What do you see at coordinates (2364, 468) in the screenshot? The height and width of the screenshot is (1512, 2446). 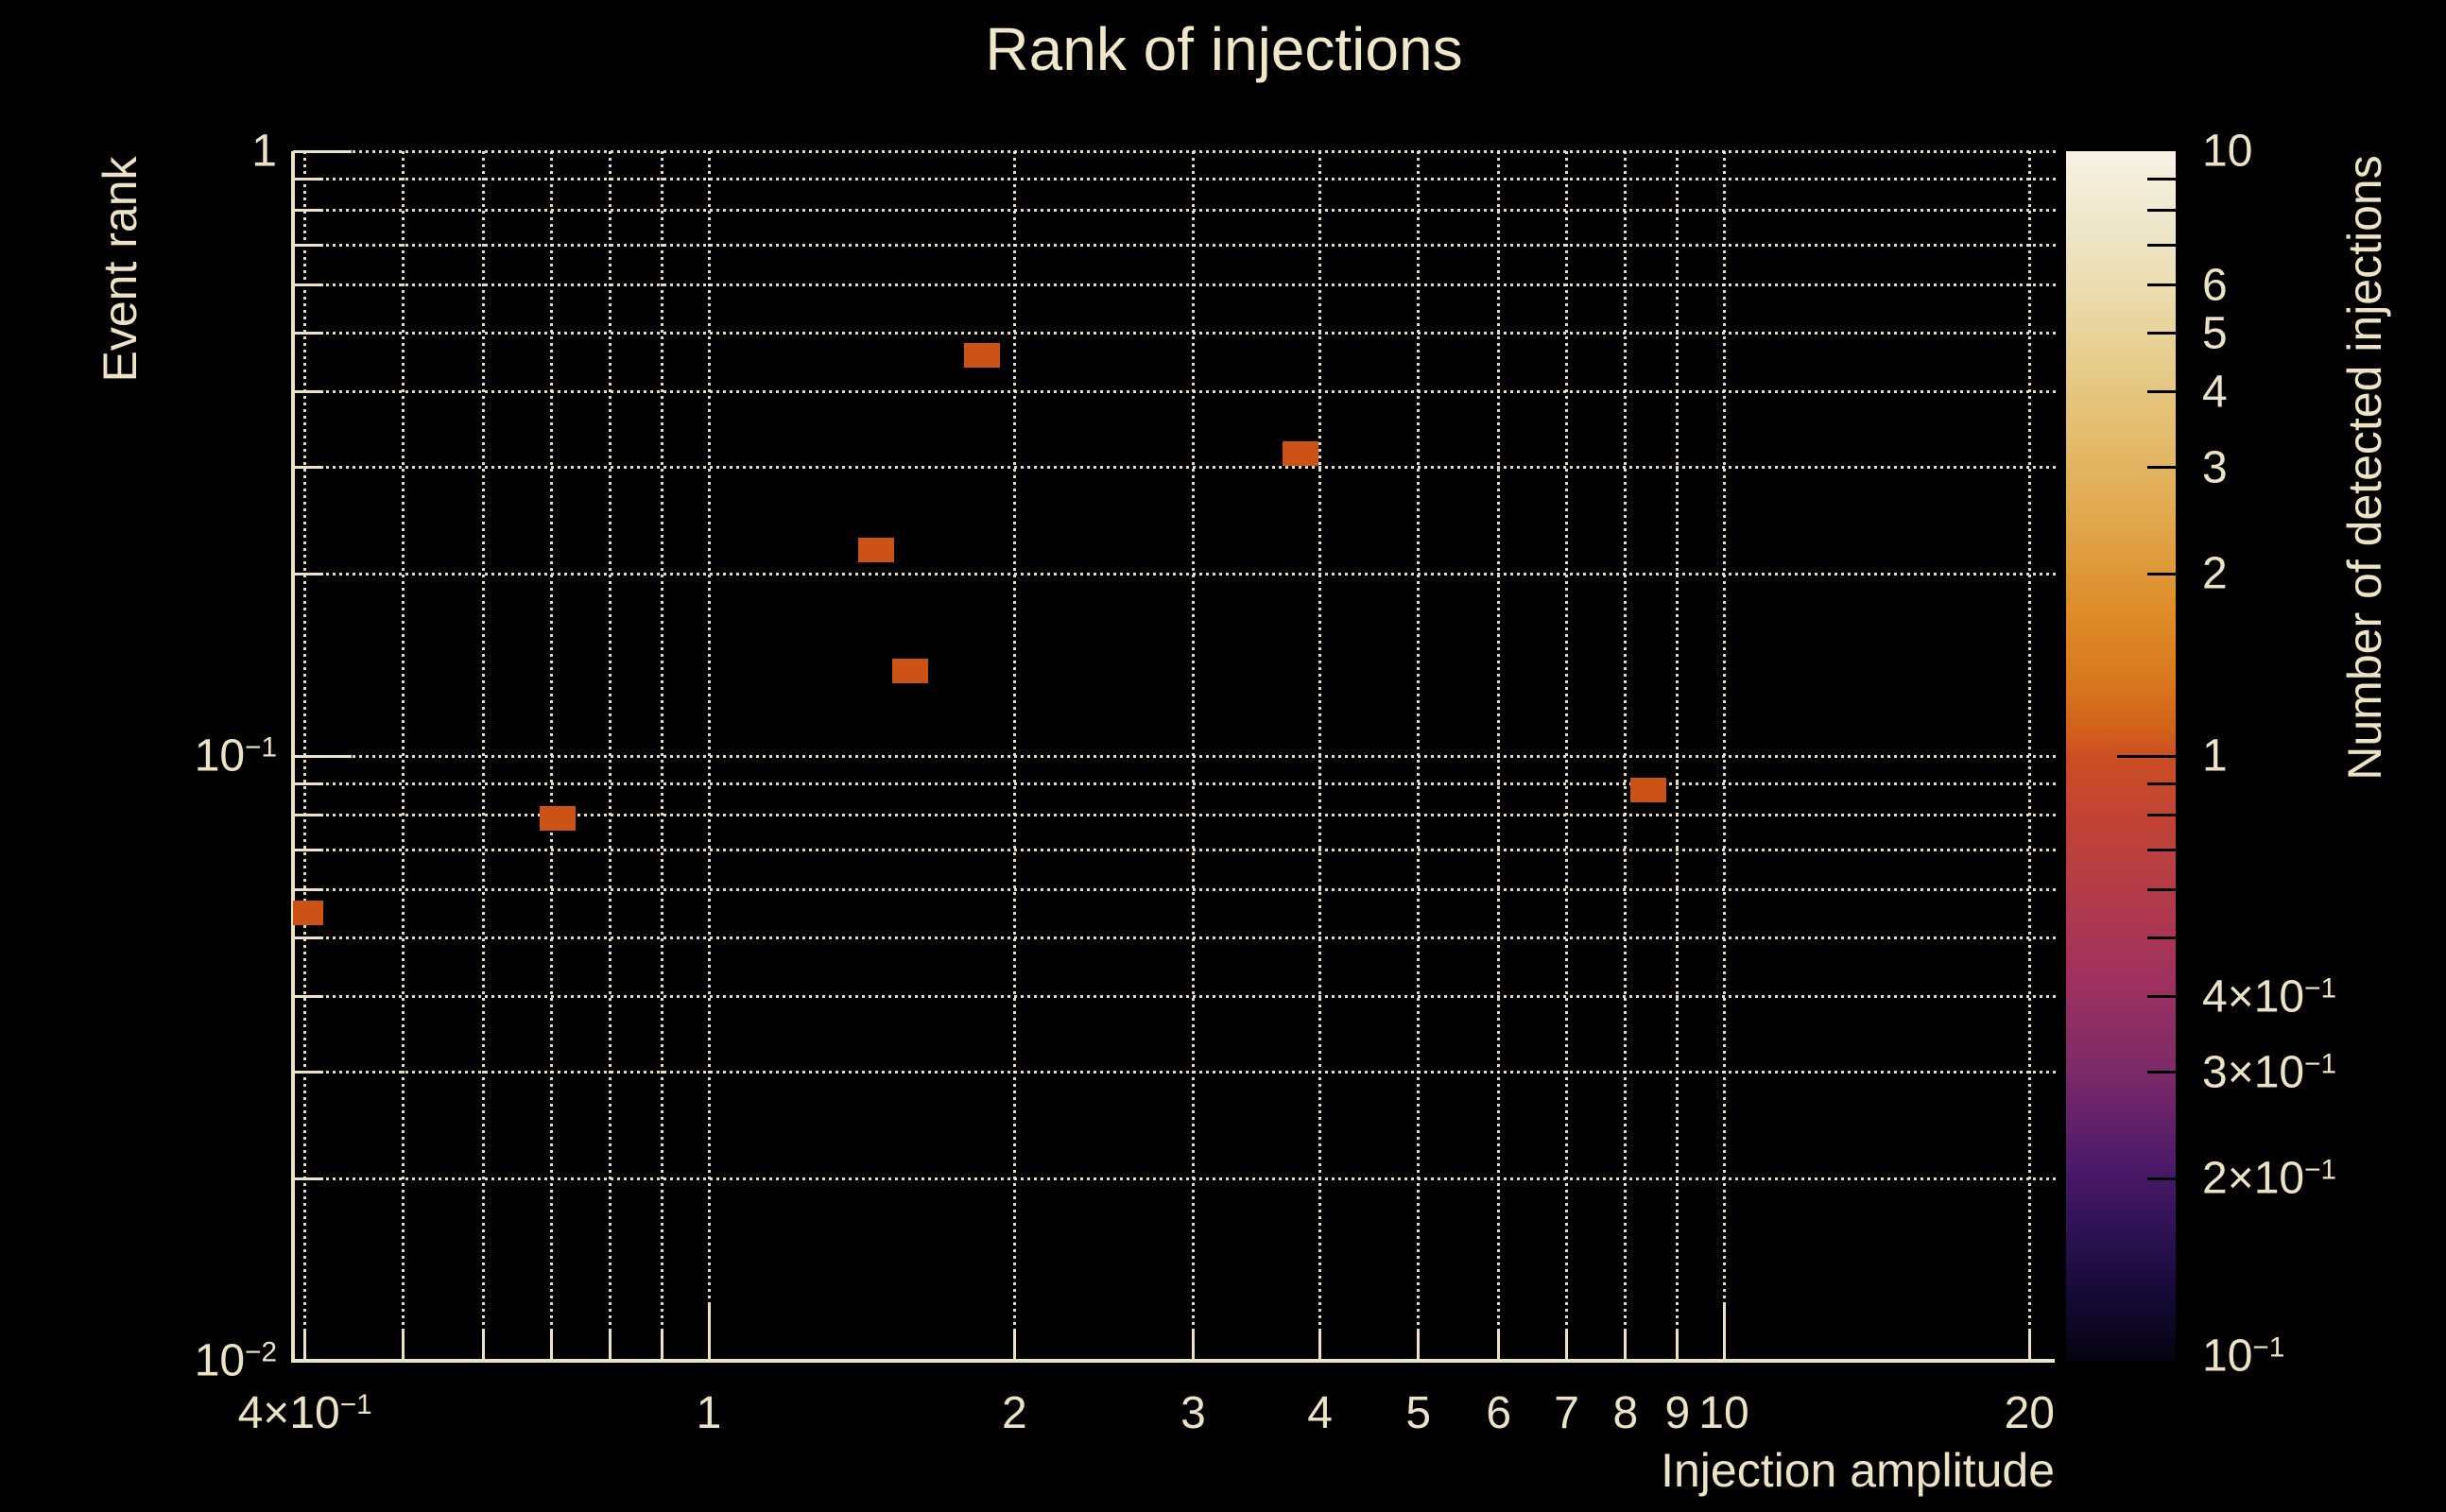 I see `colorbar-title: Number of detected injections` at bounding box center [2364, 468].